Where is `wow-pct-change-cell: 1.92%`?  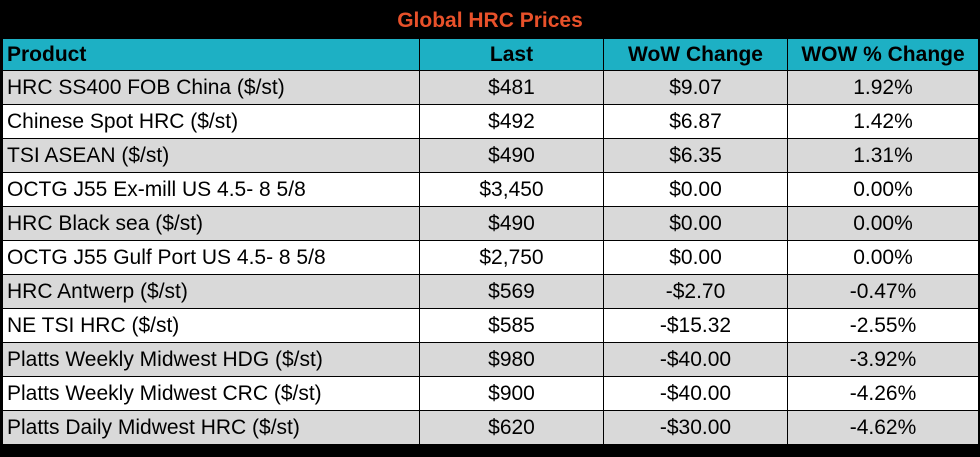 wow-pct-change-cell: 1.92% is located at coordinates (883, 87).